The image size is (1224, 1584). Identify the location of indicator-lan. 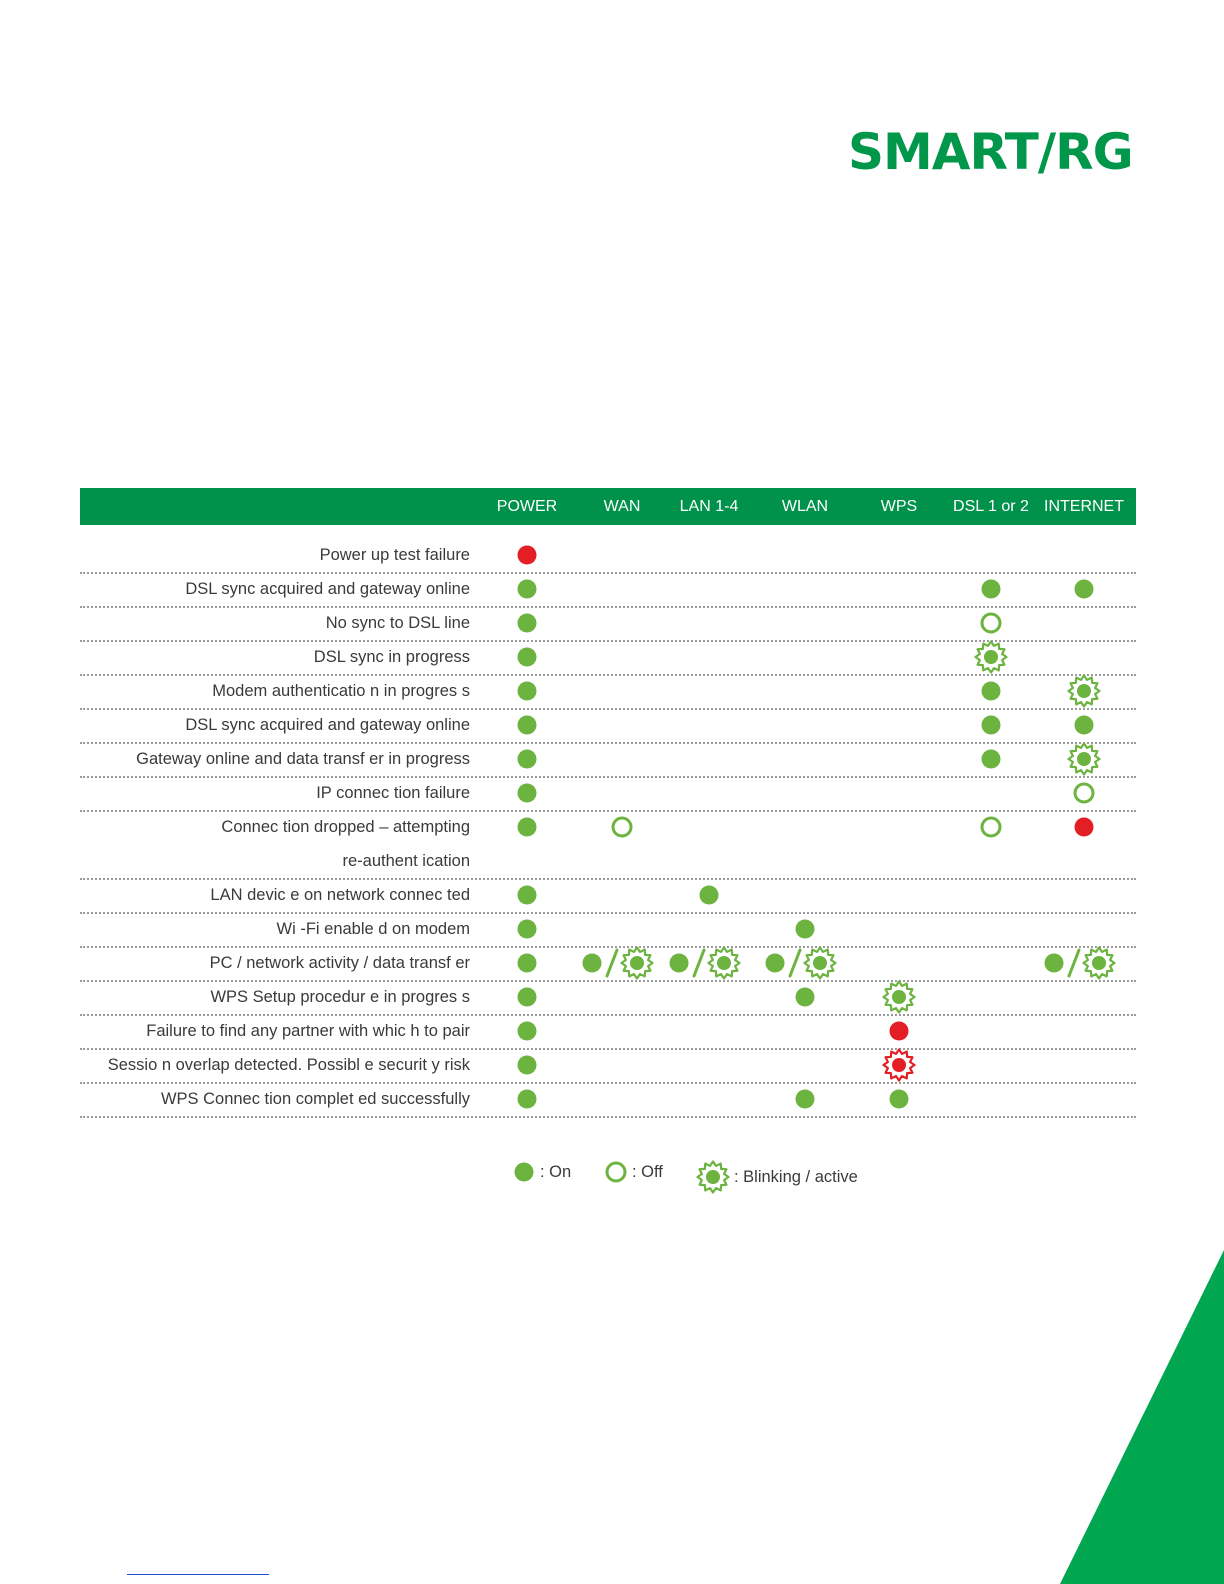
(709, 895).